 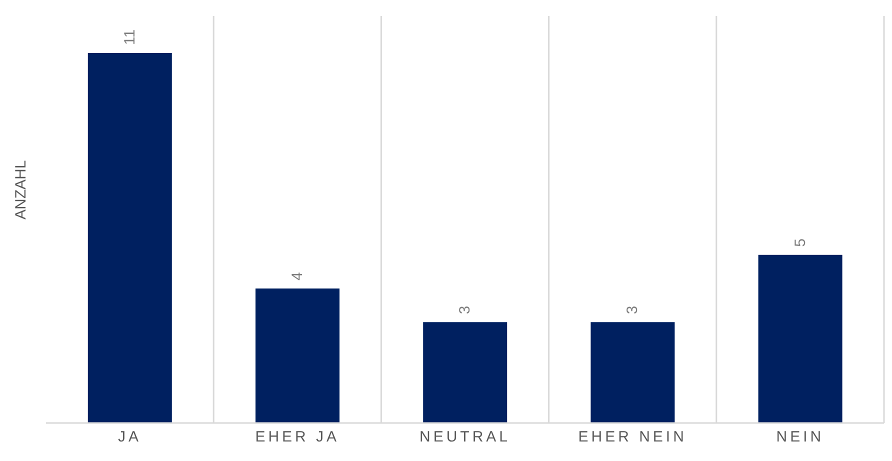 What do you see at coordinates (21, 190) in the screenshot?
I see `y-axis-title: ANZAHL` at bounding box center [21, 190].